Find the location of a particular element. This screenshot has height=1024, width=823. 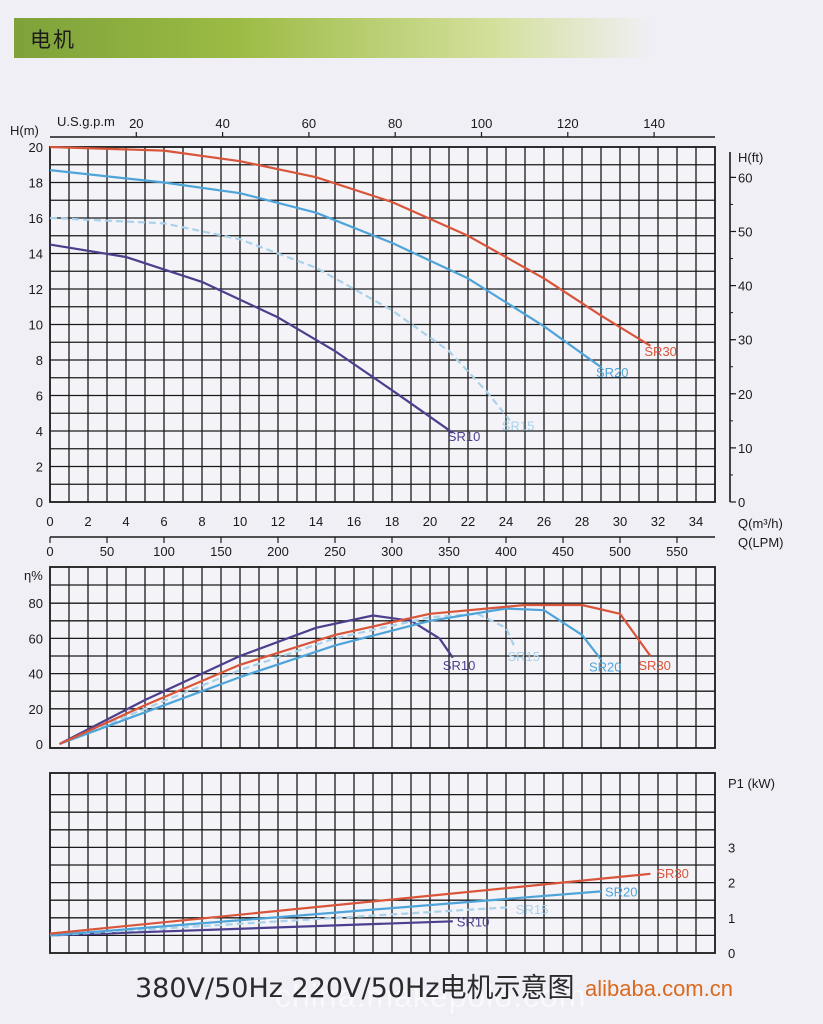

watermark-site: china.makepolo.com is located at coordinates (431, 996).